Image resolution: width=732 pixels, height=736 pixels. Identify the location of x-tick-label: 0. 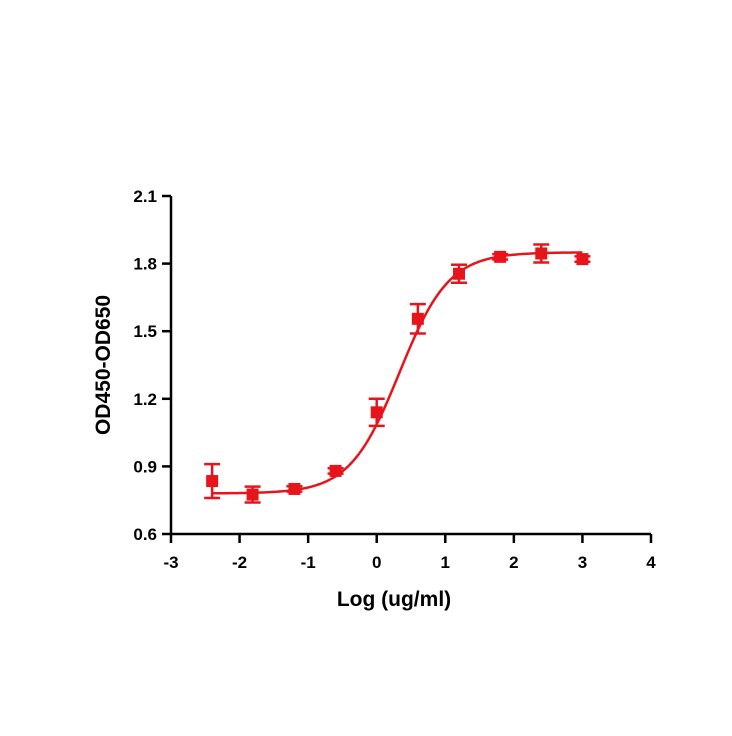
(376, 562).